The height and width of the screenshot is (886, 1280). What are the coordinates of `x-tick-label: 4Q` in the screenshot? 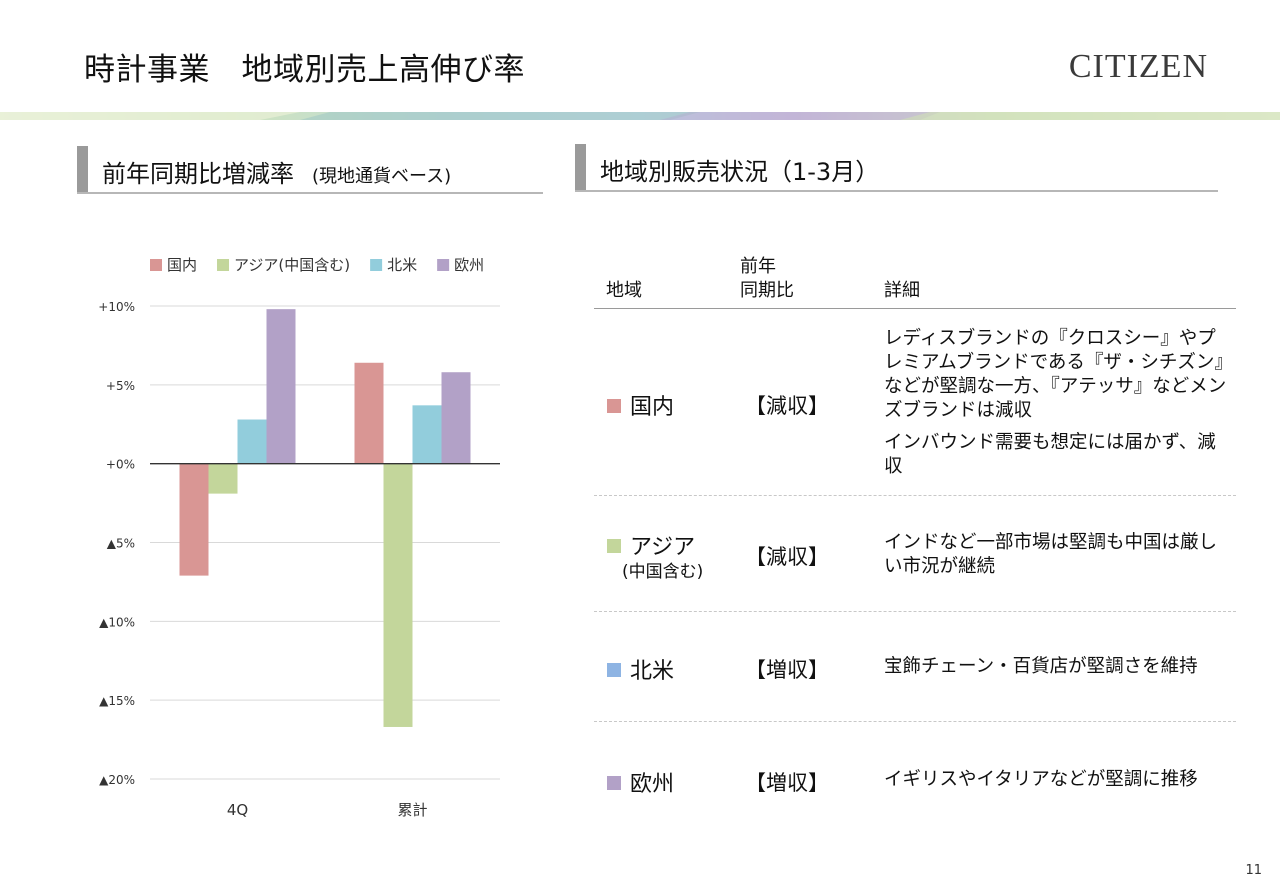 It's located at (237, 810).